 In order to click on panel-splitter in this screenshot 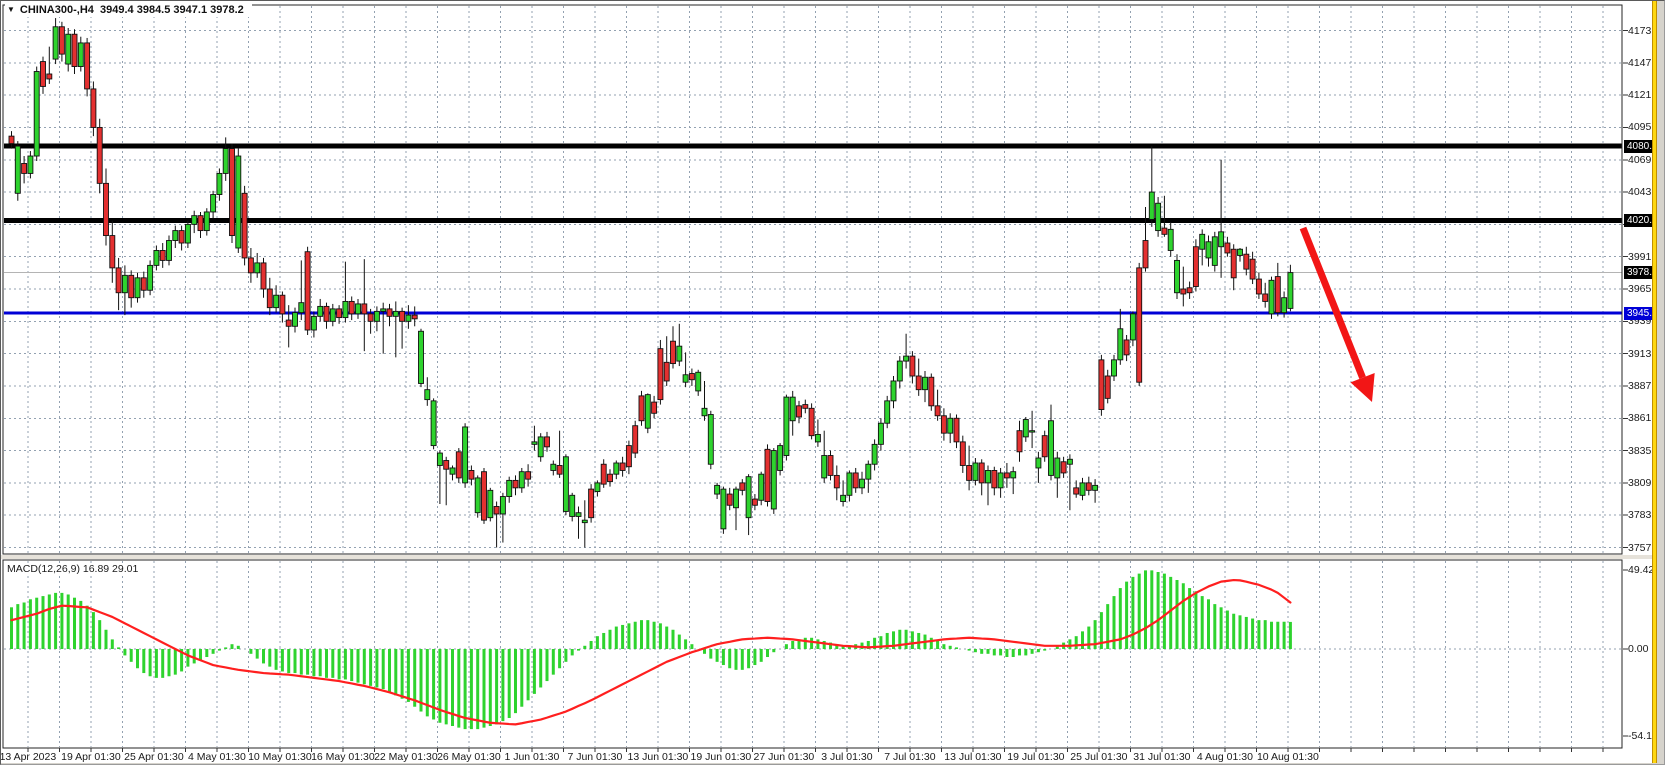, I will do `click(829, 557)`.